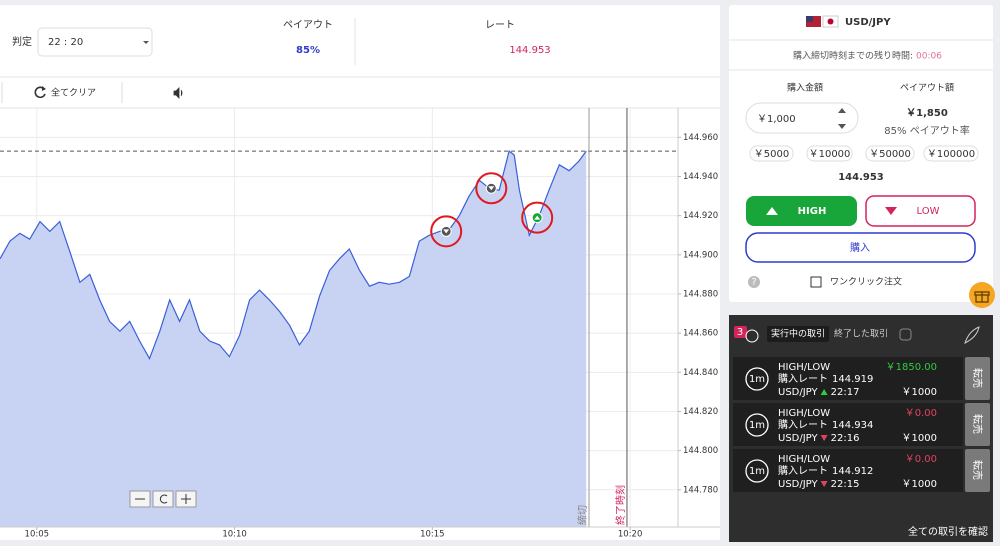 This screenshot has width=1000, height=546. I want to click on x-tick-label: 10:10, so click(234, 535).